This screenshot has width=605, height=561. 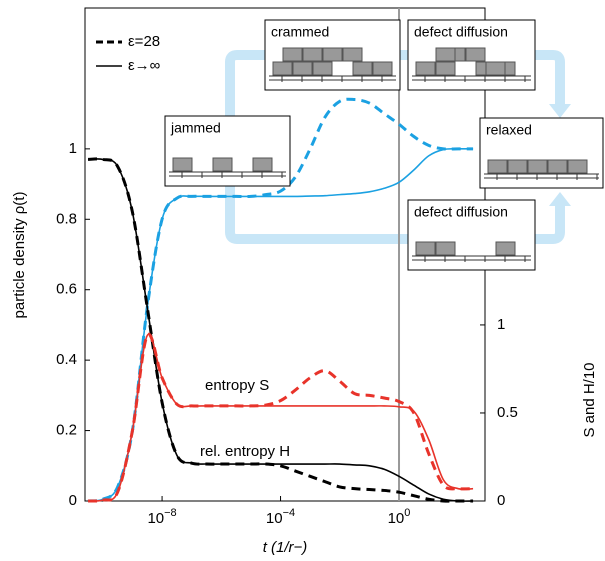 What do you see at coordinates (144, 41) in the screenshot?
I see `legend-label: ε=28` at bounding box center [144, 41].